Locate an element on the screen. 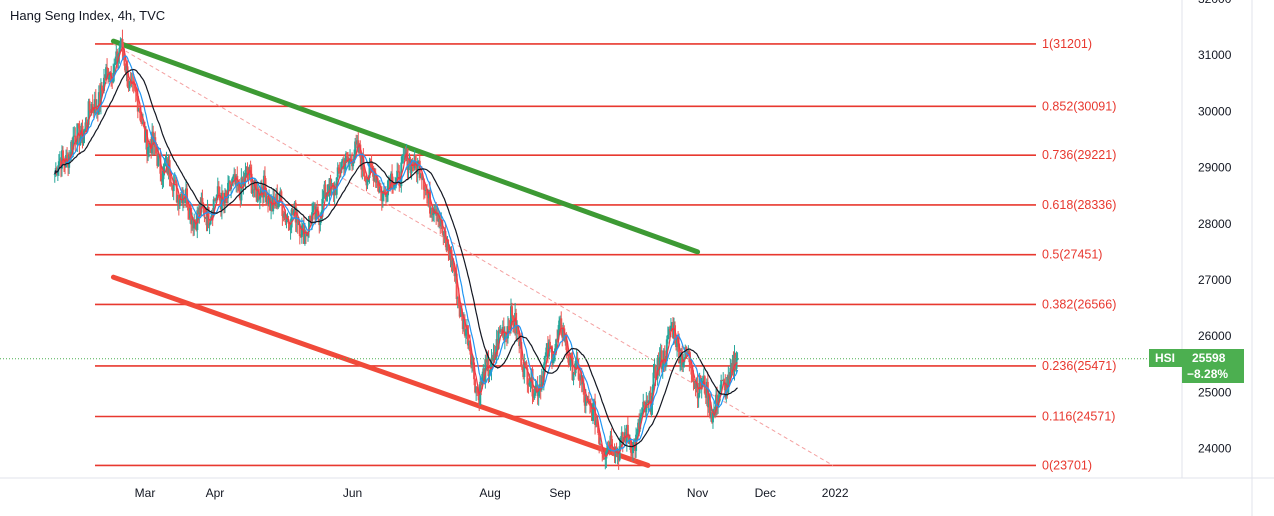 Image resolution: width=1274 pixels, height=516 pixels. fib-label: 1(31201) is located at coordinates (1067, 44).